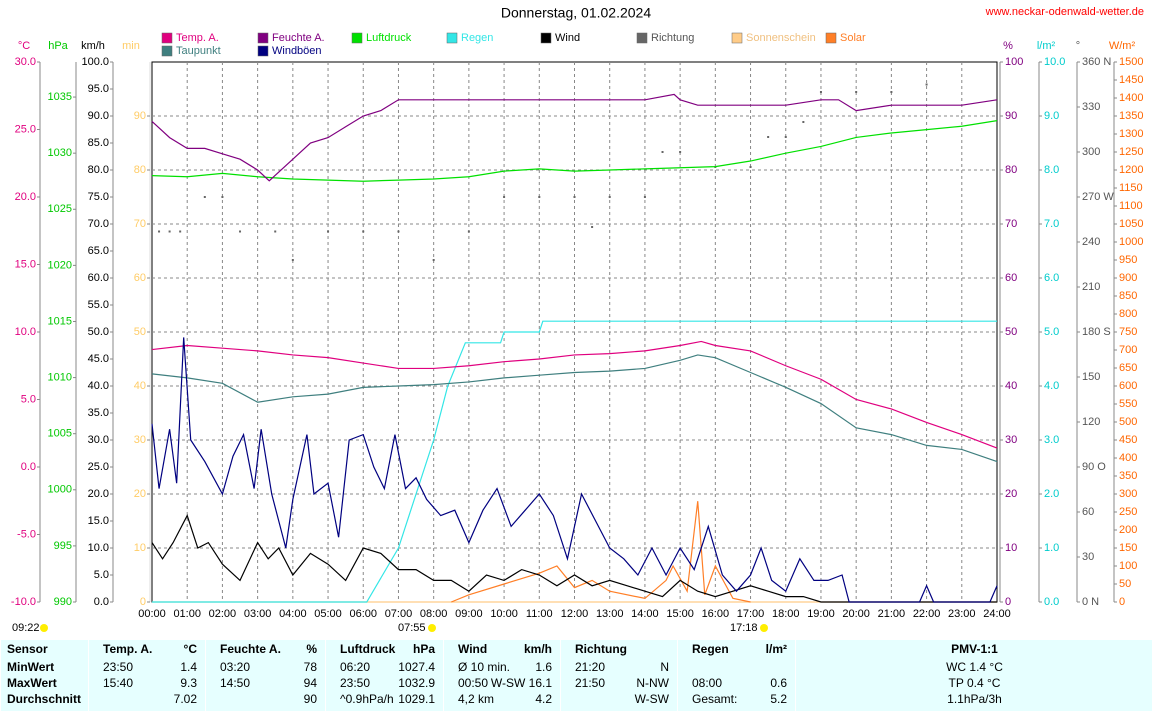 This screenshot has height=711, width=1152. I want to click on y-tick-label: 350, so click(1128, 476).